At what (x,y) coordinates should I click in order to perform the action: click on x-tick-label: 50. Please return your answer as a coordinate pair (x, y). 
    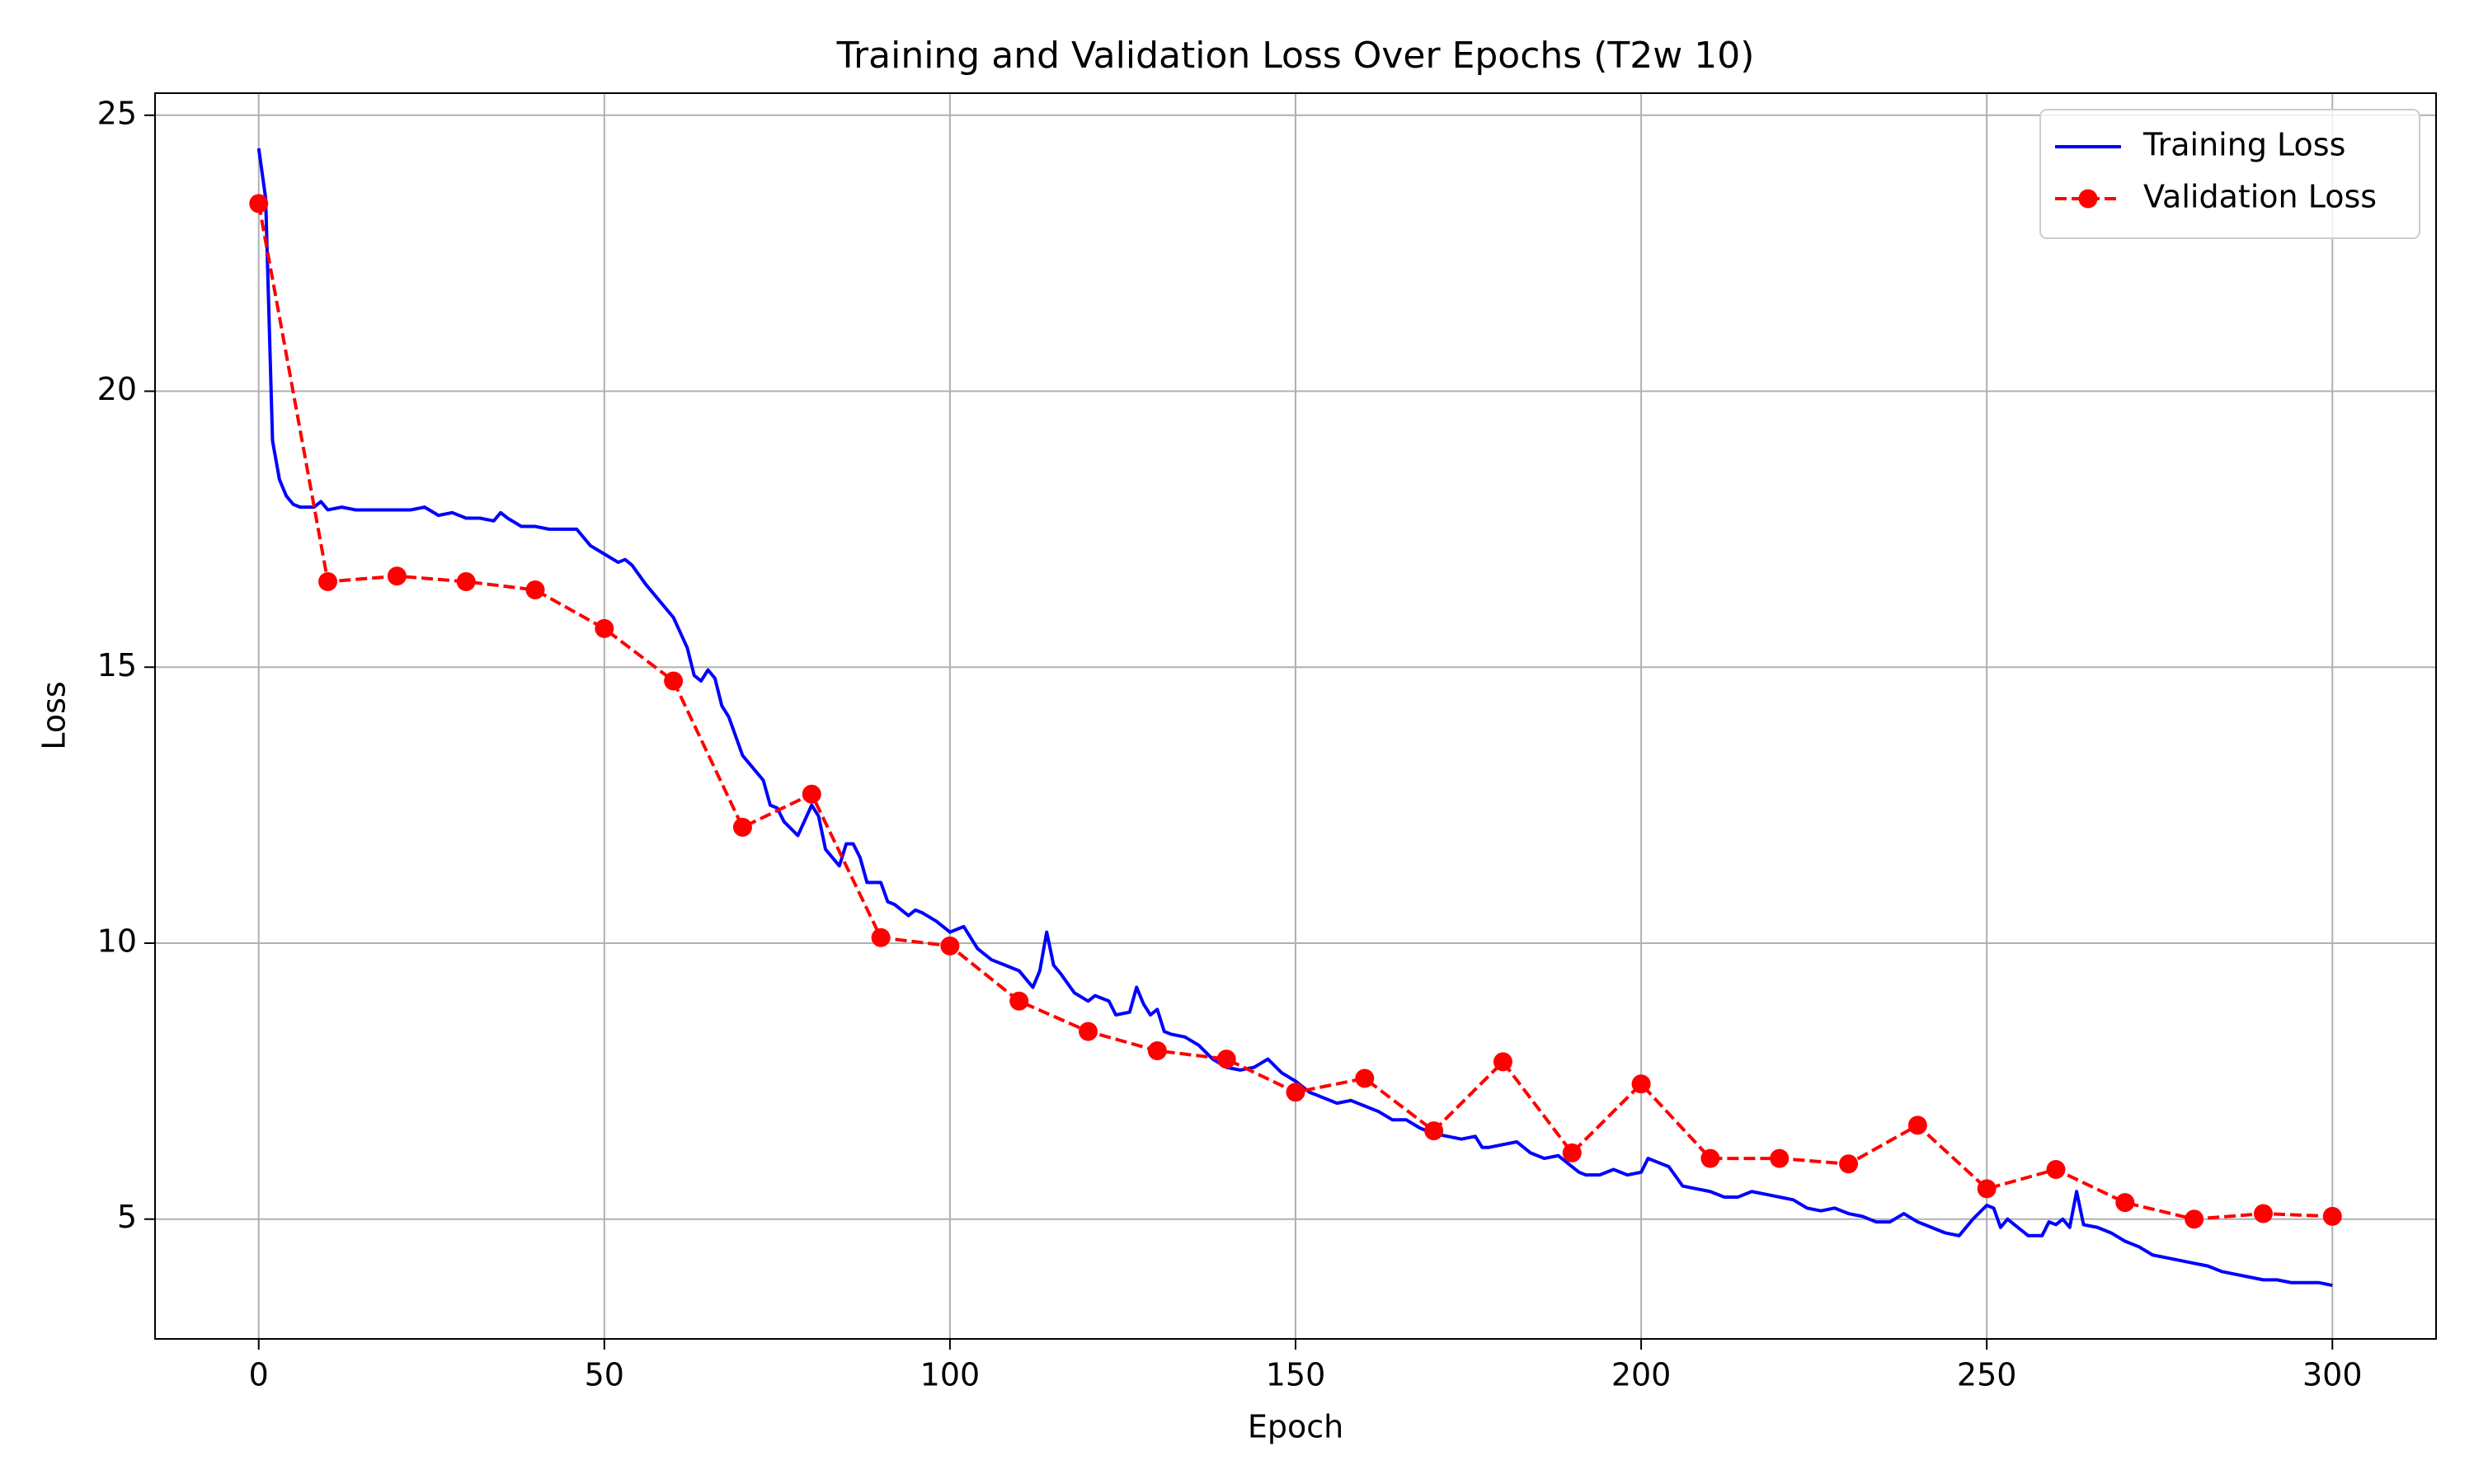
    Looking at the image, I should click on (604, 1375).